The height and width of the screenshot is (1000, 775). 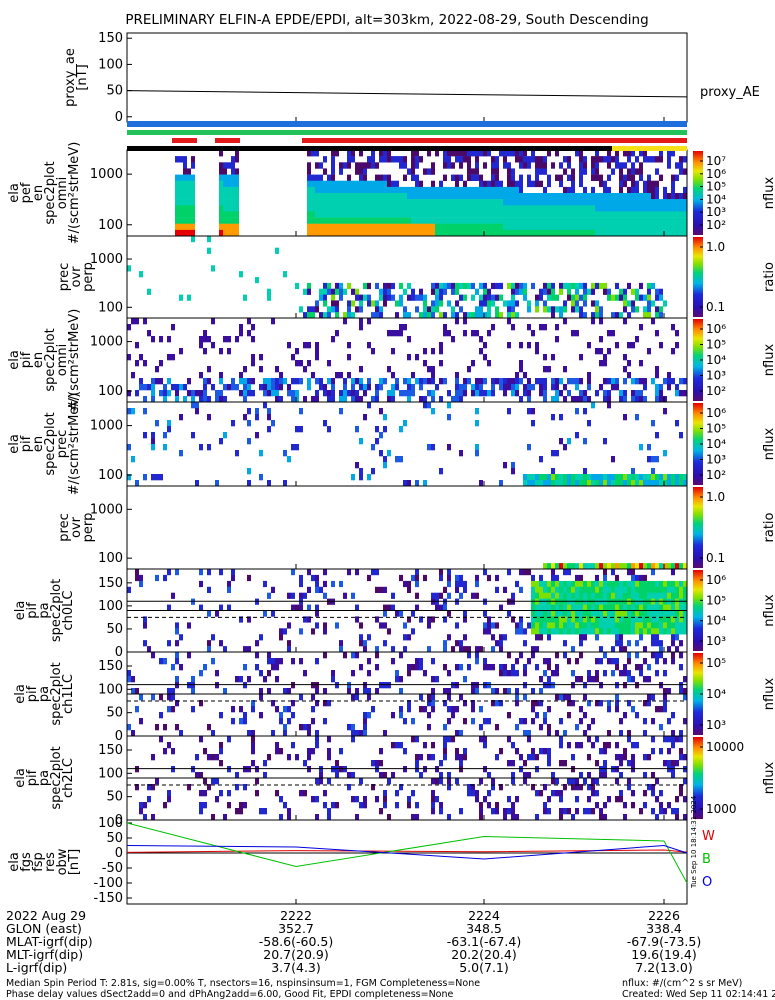 I want to click on side-stamp: Tue Sep 10 18:14:31 2024, so click(x=694, y=842).